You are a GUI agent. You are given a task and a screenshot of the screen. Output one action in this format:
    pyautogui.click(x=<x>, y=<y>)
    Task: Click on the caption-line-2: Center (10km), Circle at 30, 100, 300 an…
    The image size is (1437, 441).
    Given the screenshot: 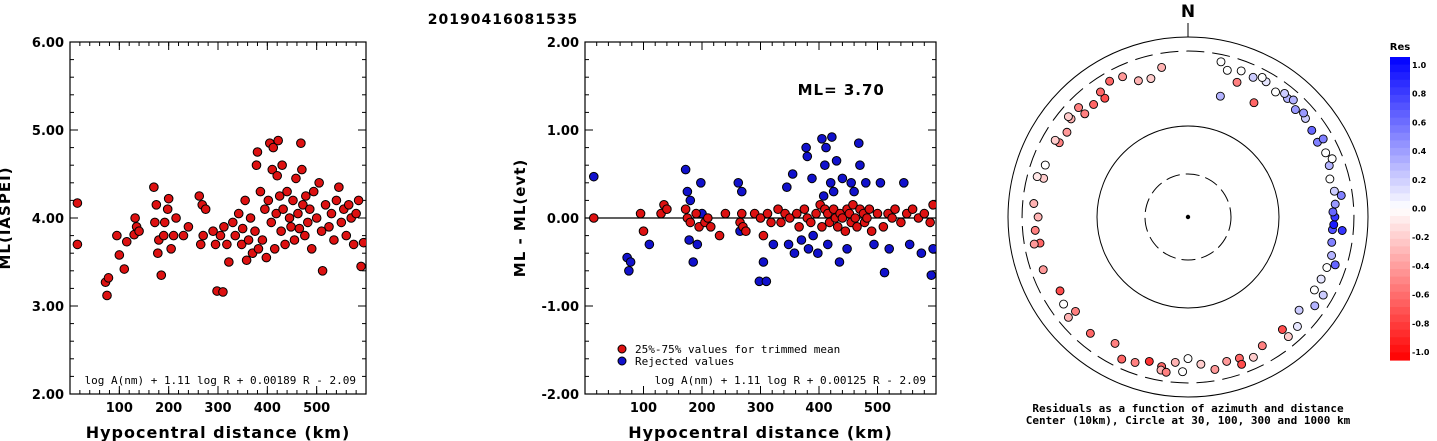 What is the action you would take?
    pyautogui.click(x=1188, y=420)
    